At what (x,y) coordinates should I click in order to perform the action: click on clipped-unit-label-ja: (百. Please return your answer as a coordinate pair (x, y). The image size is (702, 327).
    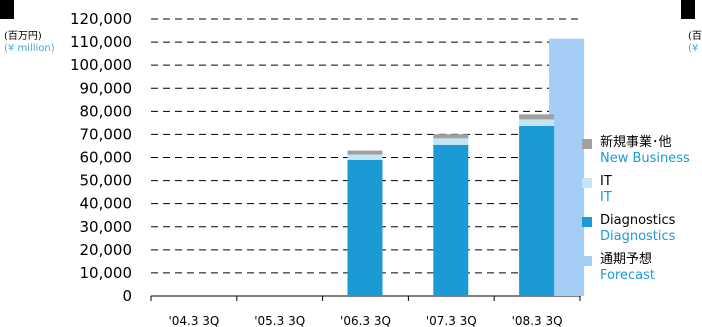
    Looking at the image, I should click on (695, 36).